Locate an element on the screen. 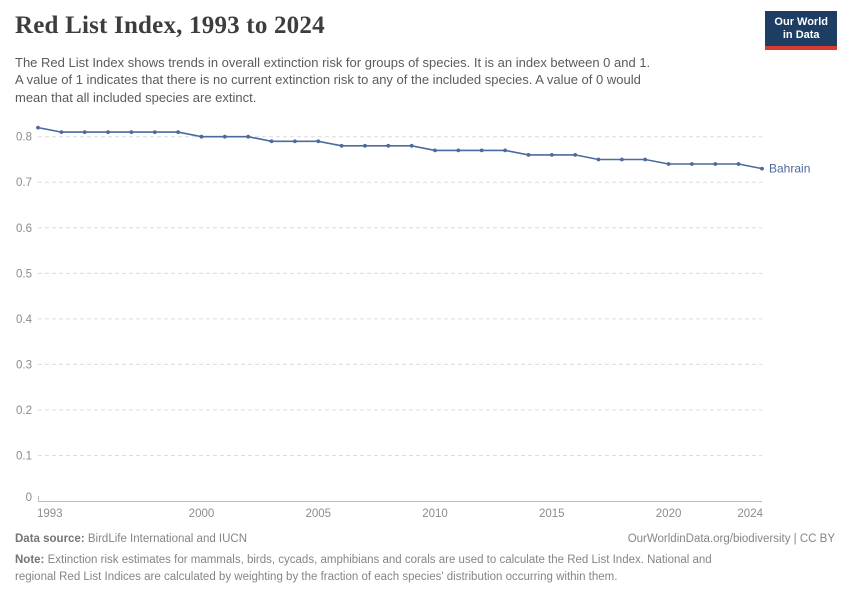  svg-text: 2020 is located at coordinates (669, 514).